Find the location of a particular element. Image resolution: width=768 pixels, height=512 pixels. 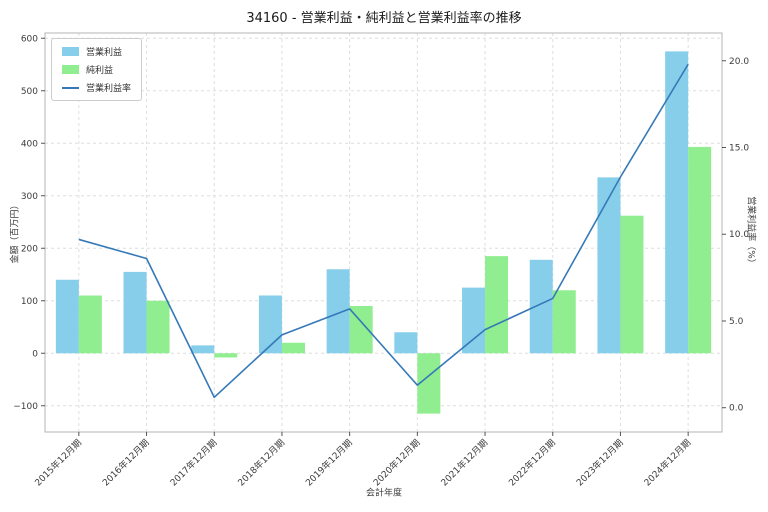

legend-item-margin: 営業利益率 is located at coordinates (96, 87).